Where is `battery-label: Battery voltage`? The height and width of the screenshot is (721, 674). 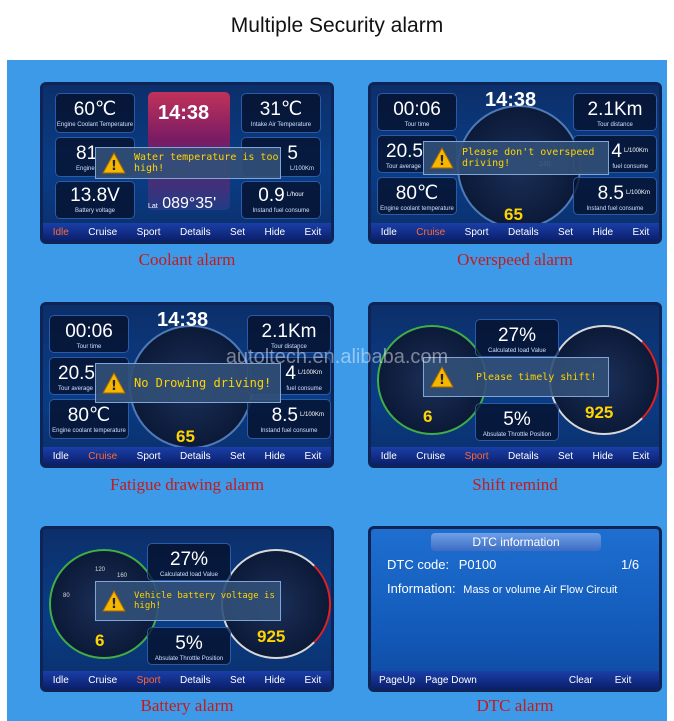 battery-label: Battery voltage is located at coordinates (95, 211).